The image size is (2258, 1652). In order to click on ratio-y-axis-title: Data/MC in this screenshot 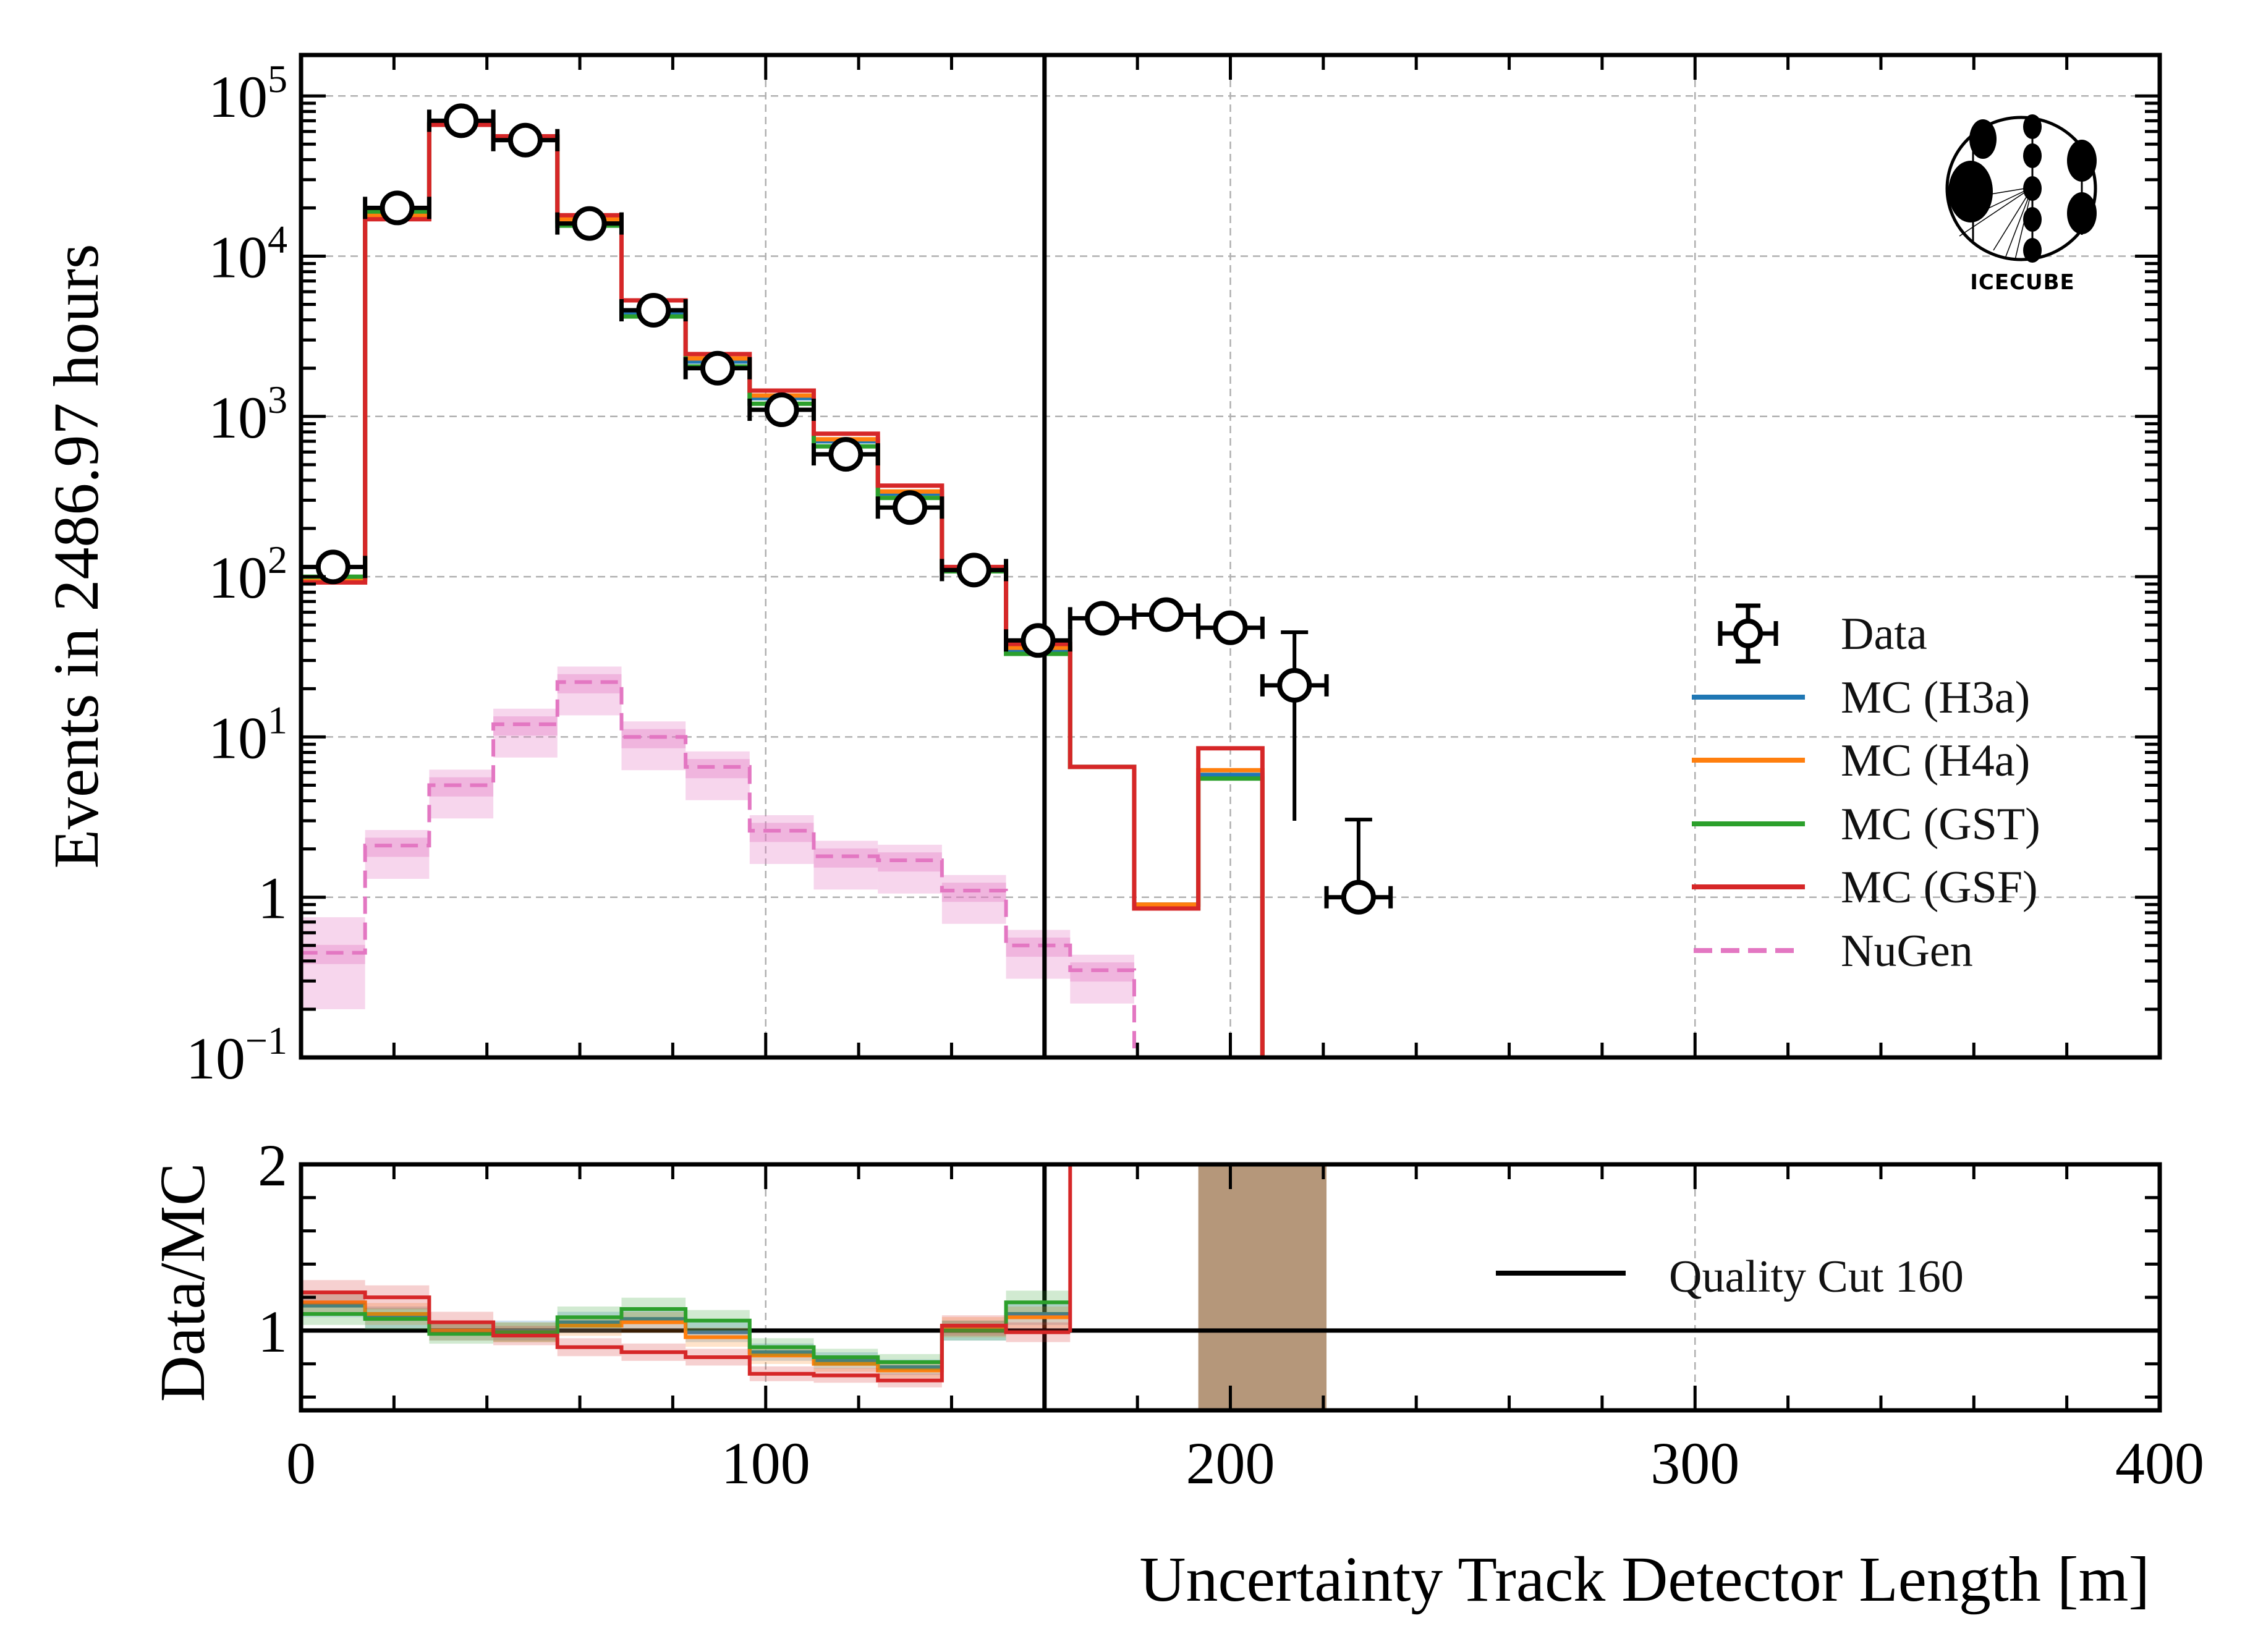, I will do `click(182, 1282)`.